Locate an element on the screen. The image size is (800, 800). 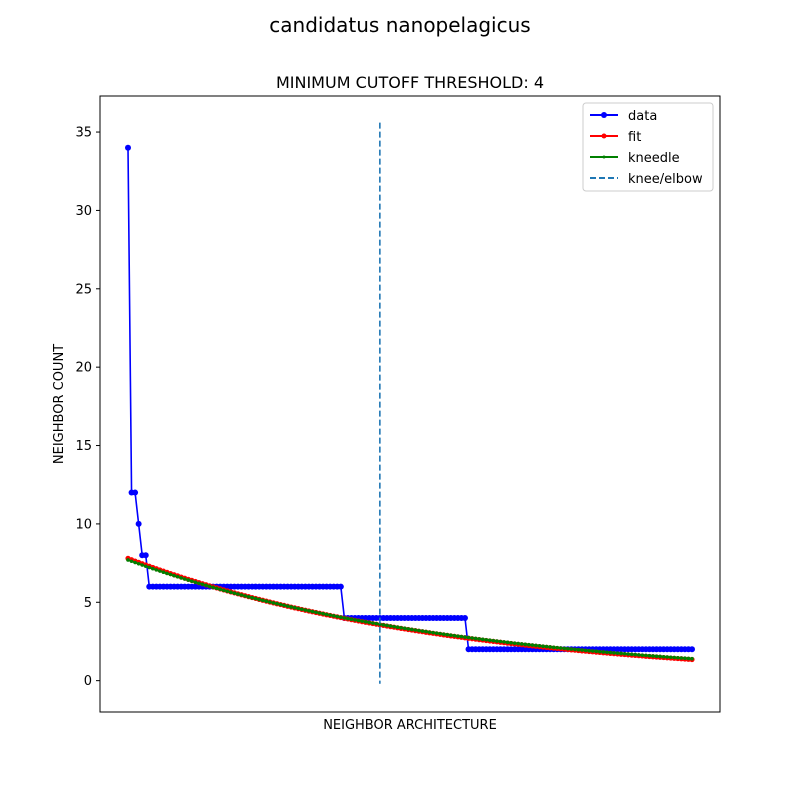
y-tick-label: 30 is located at coordinates (83, 211).